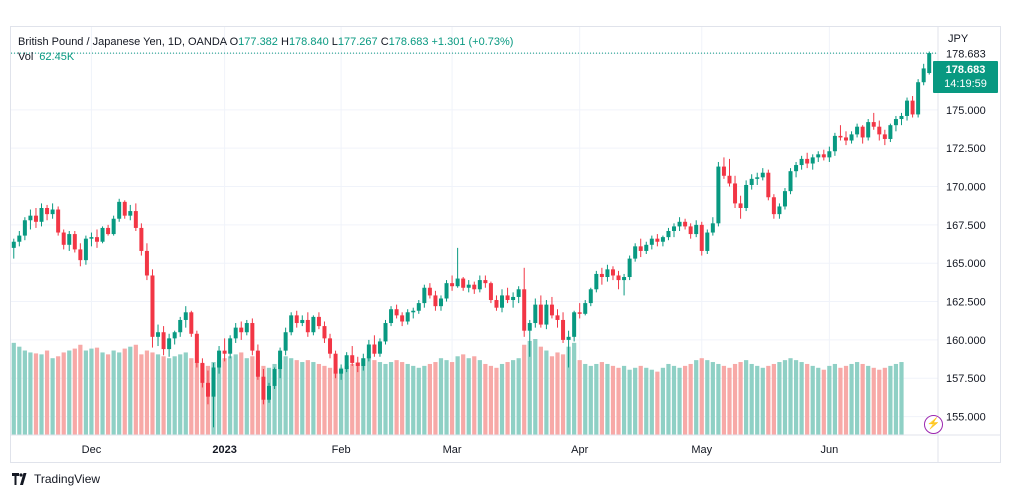  Describe the element at coordinates (26, 57) in the screenshot. I see `volume-label: Vol` at that location.